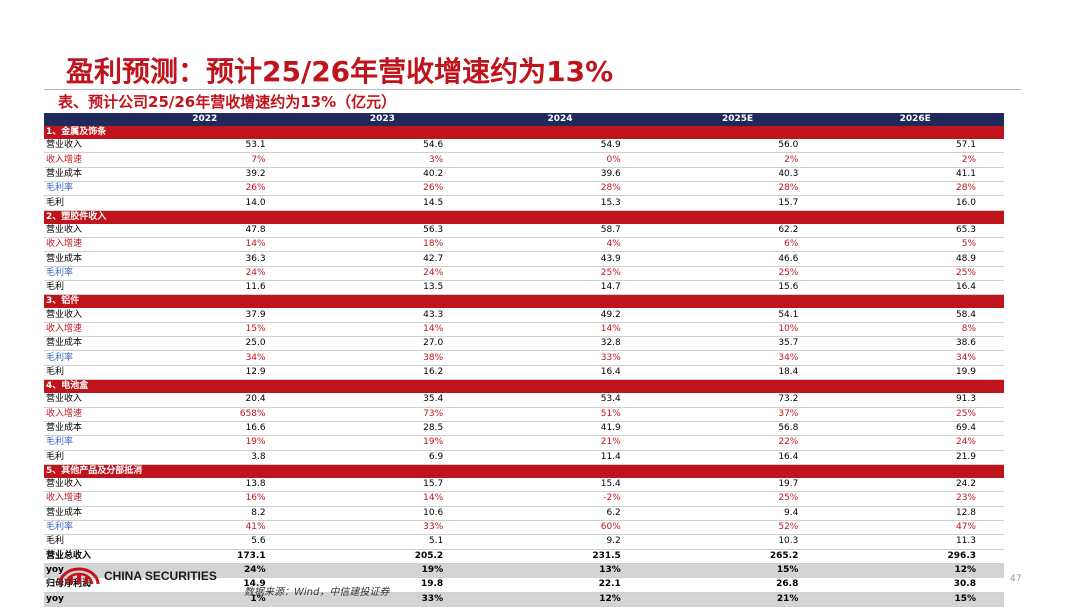 Image resolution: width=1080 pixels, height=607 pixels. What do you see at coordinates (560, 499) in the screenshot?
I see `value-cell: -2%` at bounding box center [560, 499].